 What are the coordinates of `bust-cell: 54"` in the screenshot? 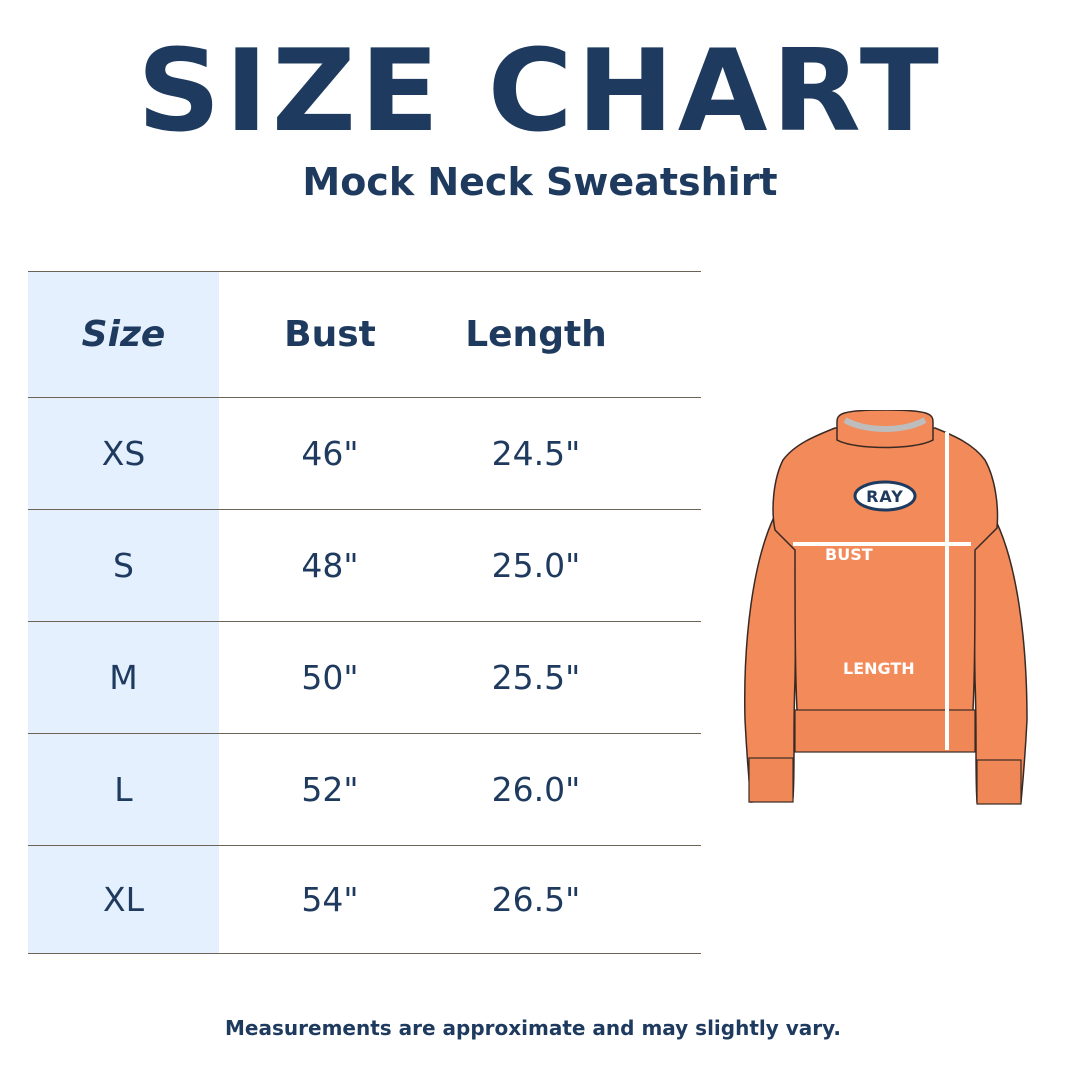 It's located at (330, 899).